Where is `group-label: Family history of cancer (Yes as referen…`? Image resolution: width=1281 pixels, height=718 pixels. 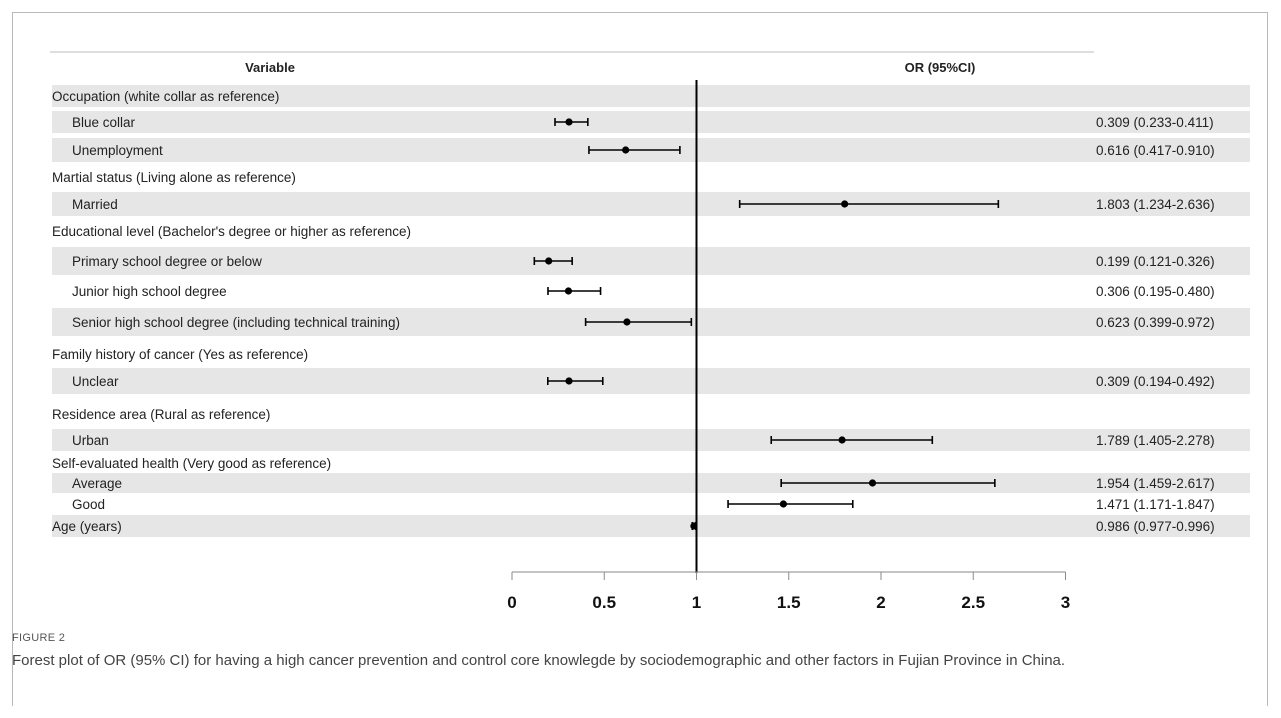 group-label: Family history of cancer (Yes as referen… is located at coordinates (180, 354).